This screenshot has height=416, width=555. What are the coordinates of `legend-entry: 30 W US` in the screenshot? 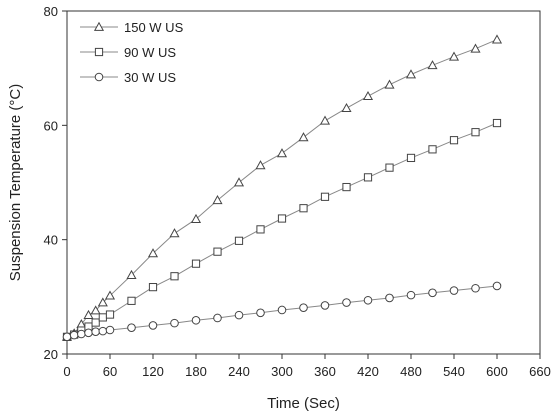 It's located at (128, 77).